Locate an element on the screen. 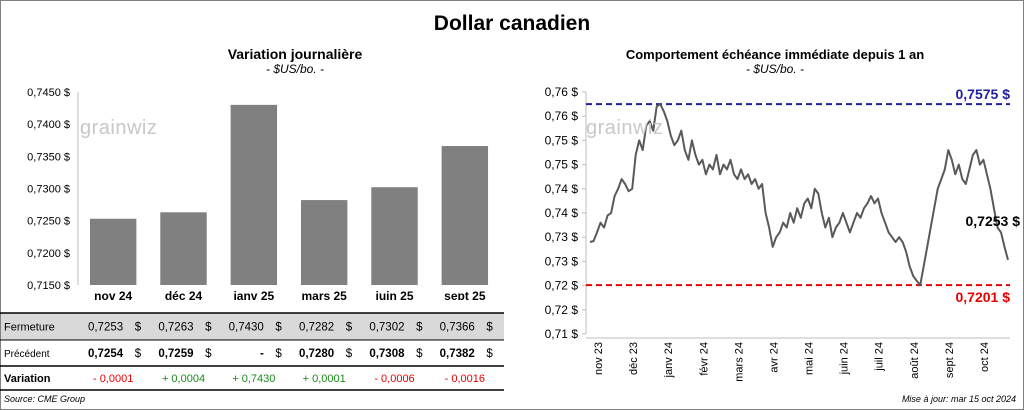 The width and height of the screenshot is (1024, 410). bar-category-label: janv 25 is located at coordinates (253, 294).